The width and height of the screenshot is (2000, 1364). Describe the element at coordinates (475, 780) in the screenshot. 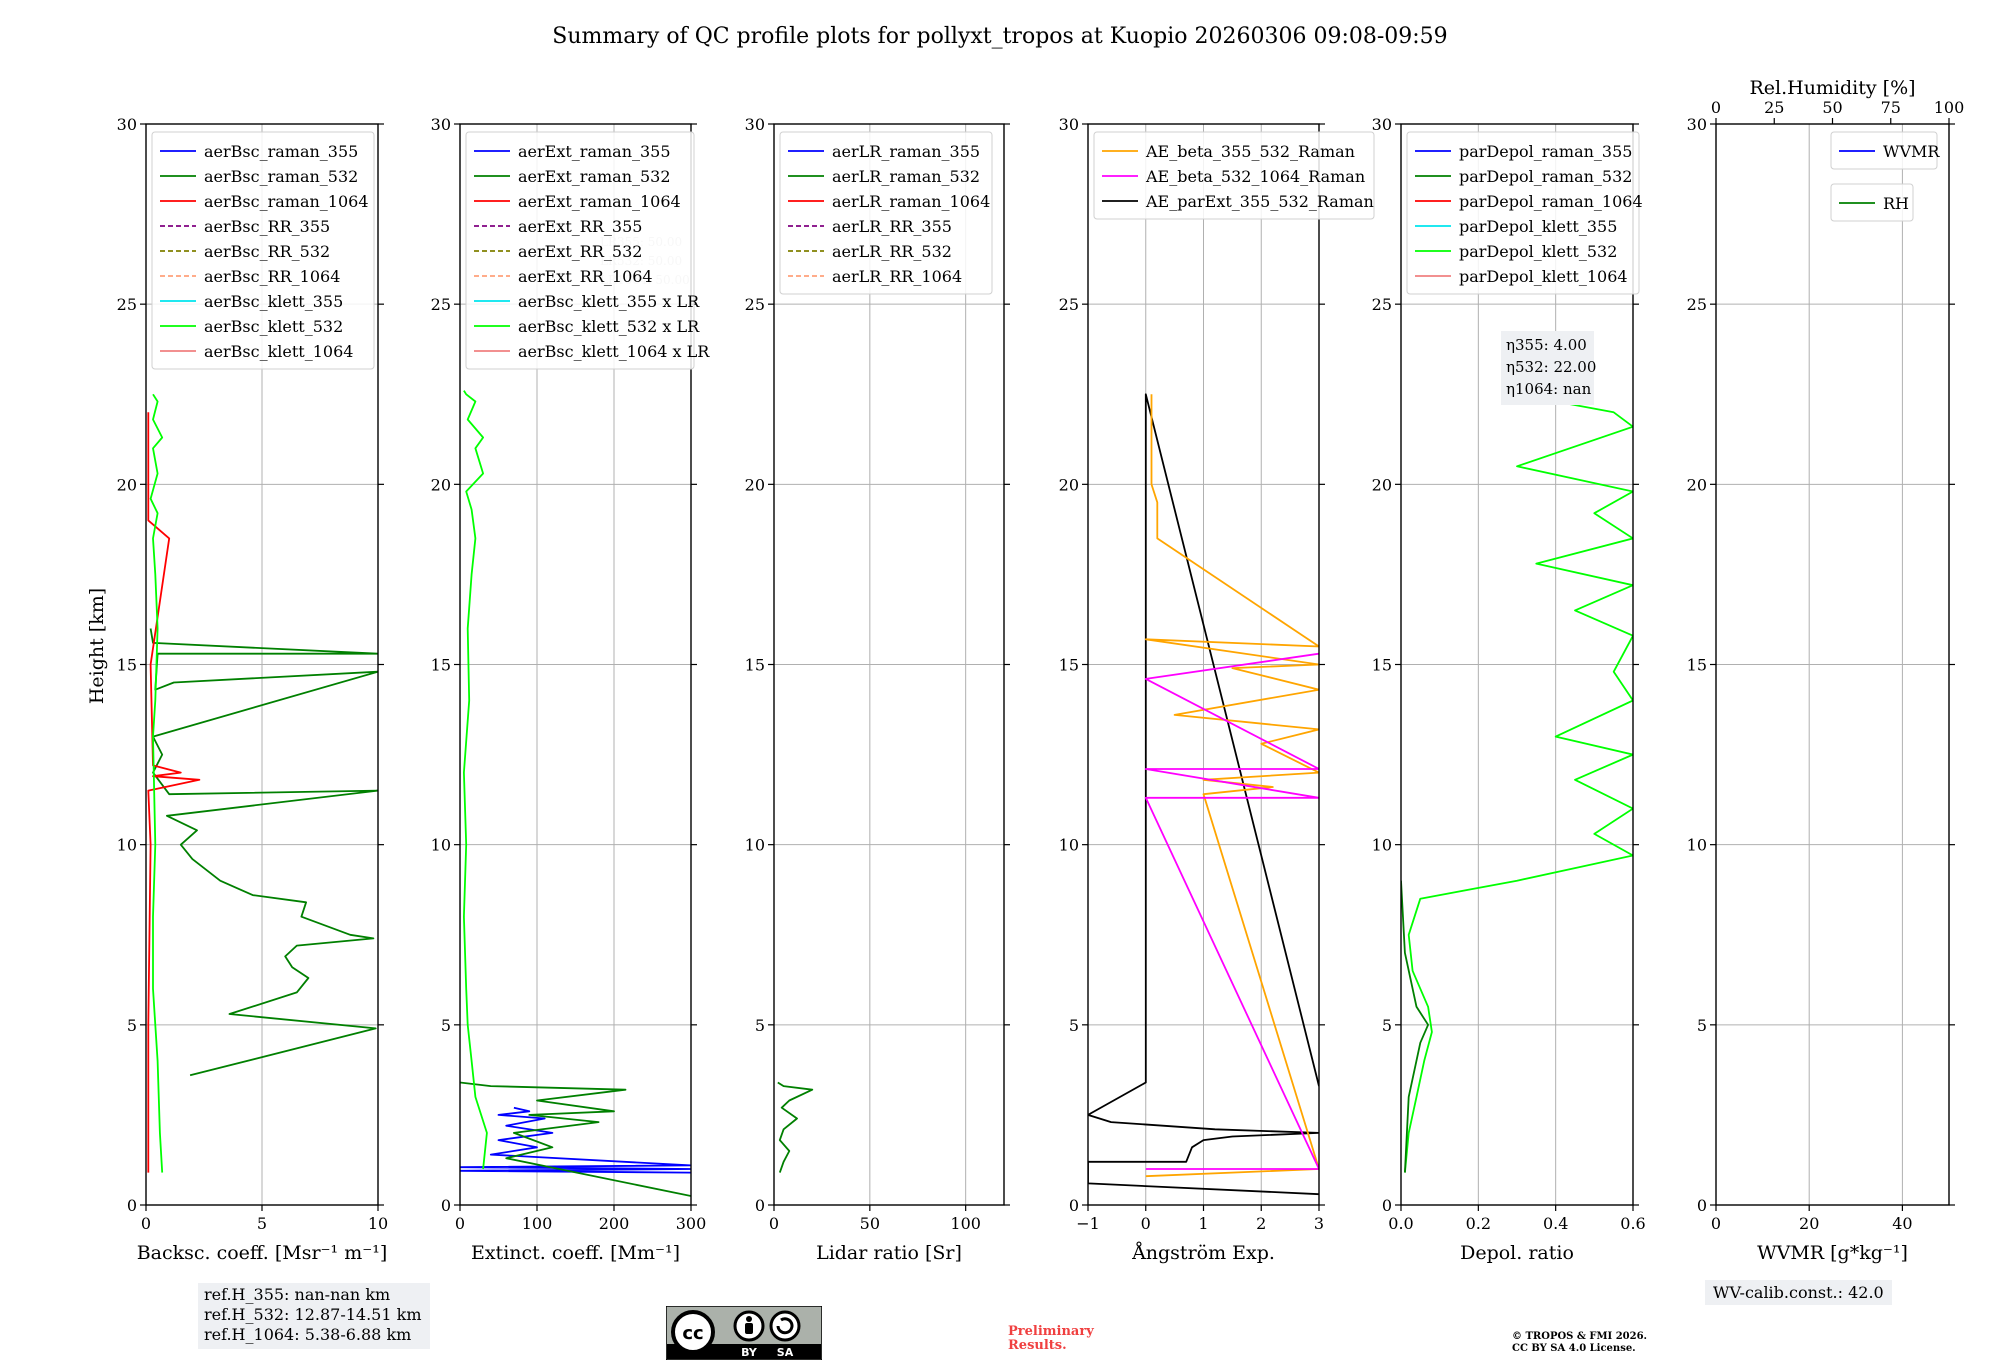

I see `series-line-aerBsc_klett_532 x LR` at that location.